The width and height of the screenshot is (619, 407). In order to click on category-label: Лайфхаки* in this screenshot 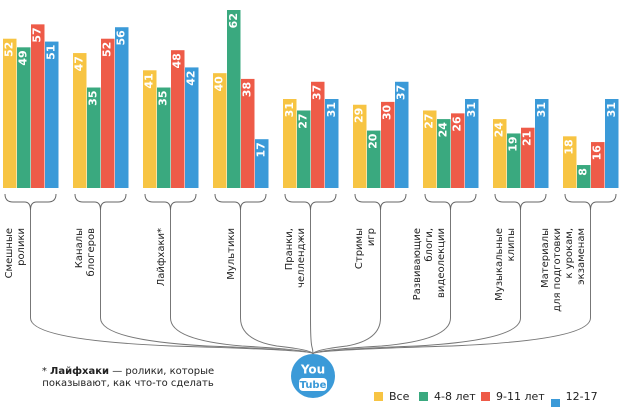, I will do `click(161, 257)`.